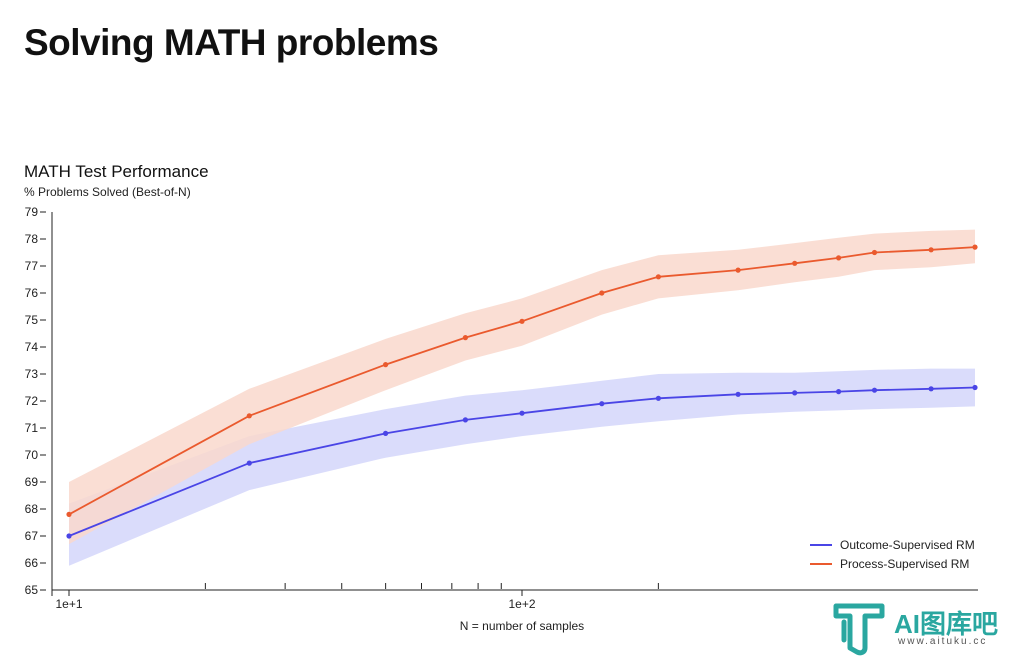 The width and height of the screenshot is (1024, 658). I want to click on y-tick-label: 76, so click(32, 293).